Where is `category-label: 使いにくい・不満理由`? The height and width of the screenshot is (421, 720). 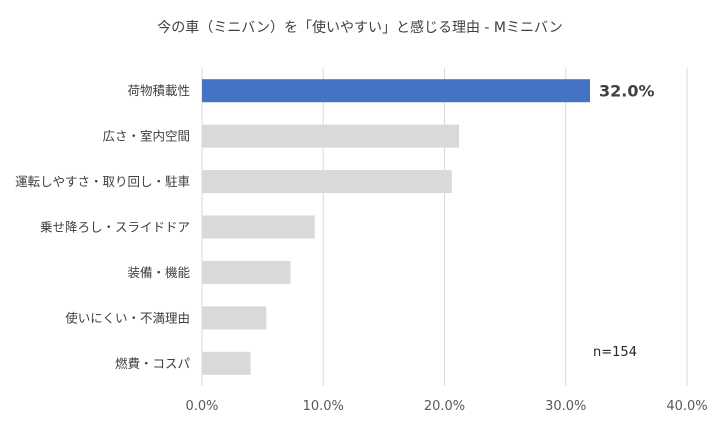
category-label: 使いにくい・不満理由 is located at coordinates (127, 317).